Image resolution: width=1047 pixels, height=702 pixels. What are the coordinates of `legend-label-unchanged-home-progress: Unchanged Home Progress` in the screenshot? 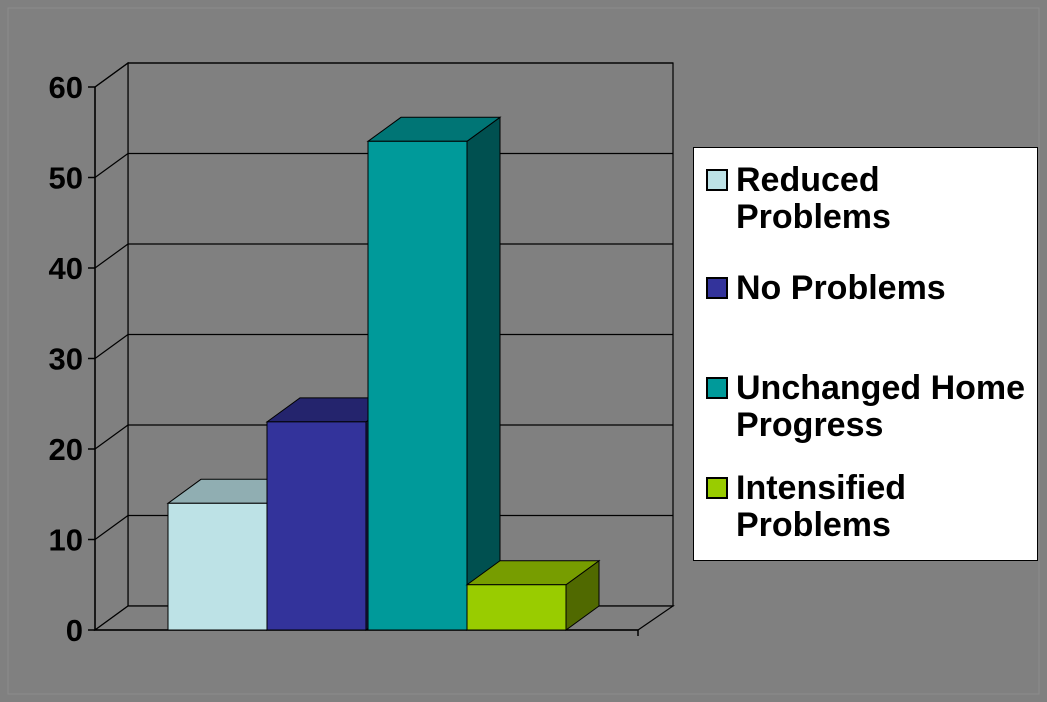 It's located at (881, 406).